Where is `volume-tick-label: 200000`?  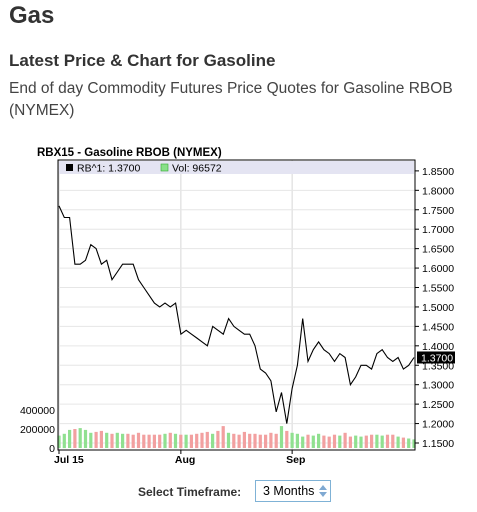 volume-tick-label: 200000 is located at coordinates (37, 430).